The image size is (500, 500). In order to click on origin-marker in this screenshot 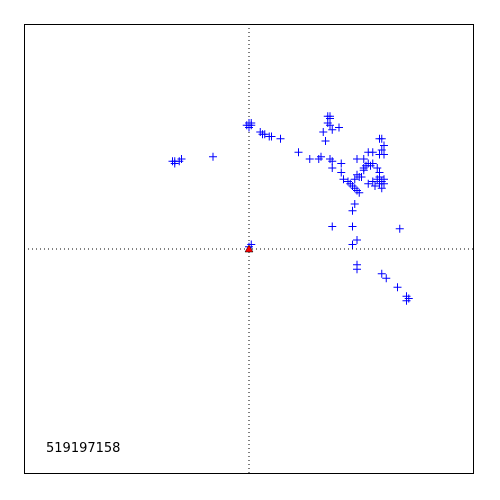, I will do `click(249, 248)`.